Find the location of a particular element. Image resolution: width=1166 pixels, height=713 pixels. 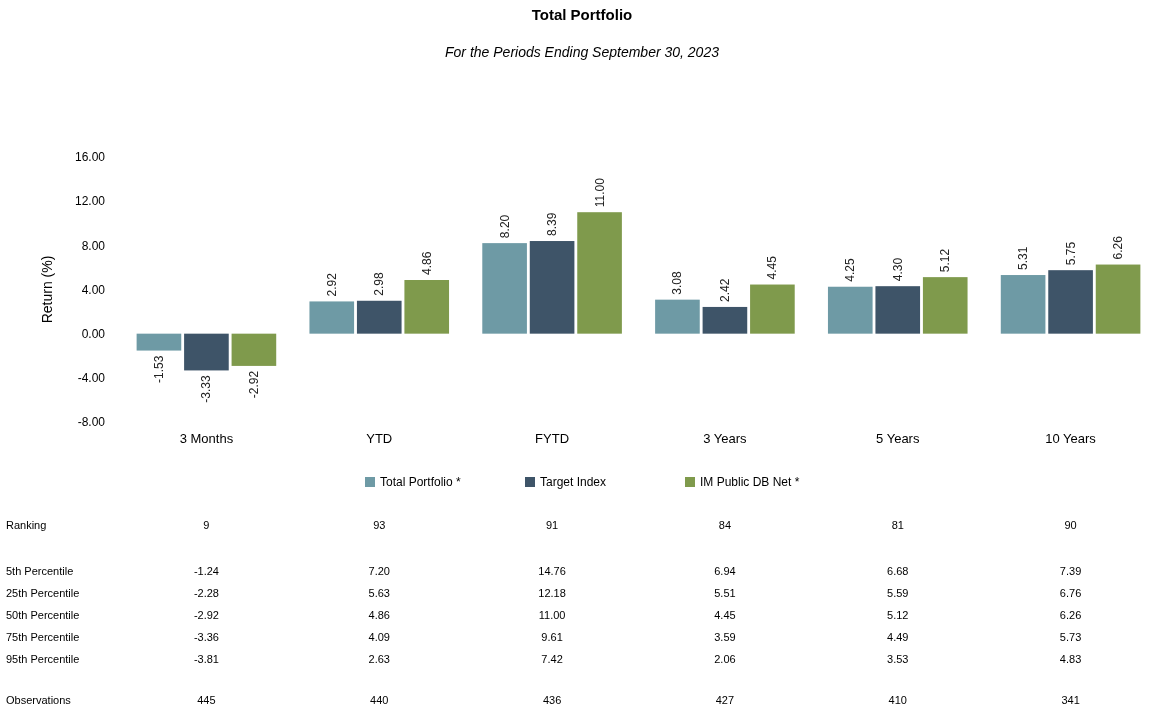

data-label: 8.39 is located at coordinates (552, 224).